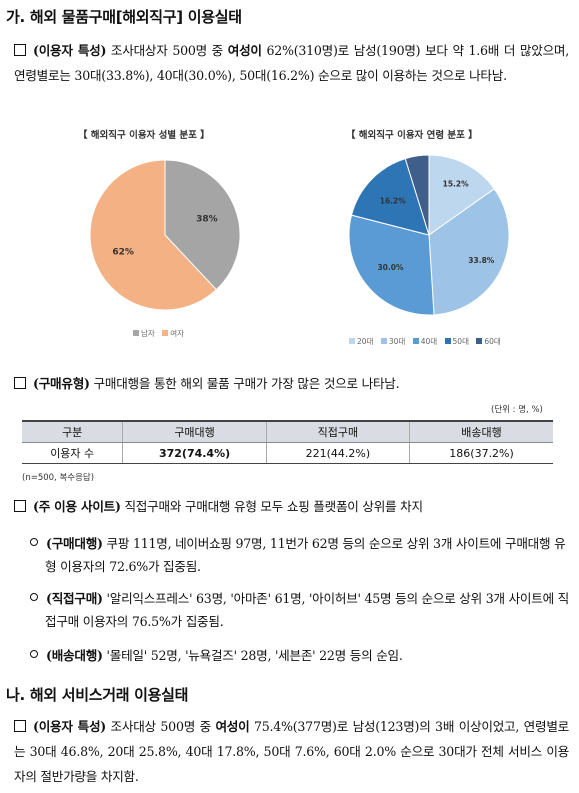 Image resolution: width=579 pixels, height=793 pixels. What do you see at coordinates (74, 543) in the screenshot?
I see `item-label: (구매대행)` at bounding box center [74, 543].